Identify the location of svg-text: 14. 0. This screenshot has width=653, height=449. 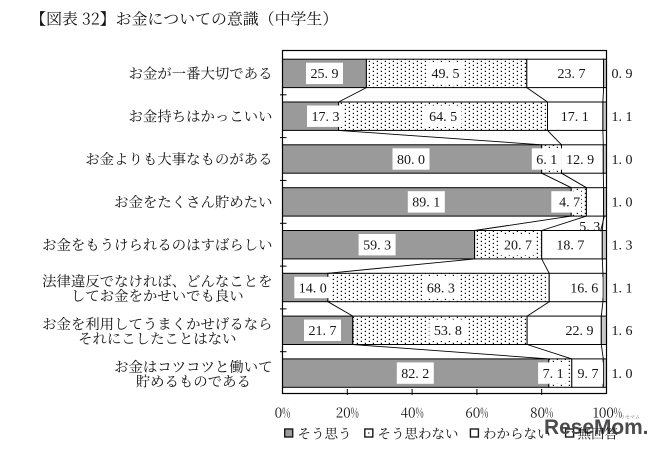
(313, 288).